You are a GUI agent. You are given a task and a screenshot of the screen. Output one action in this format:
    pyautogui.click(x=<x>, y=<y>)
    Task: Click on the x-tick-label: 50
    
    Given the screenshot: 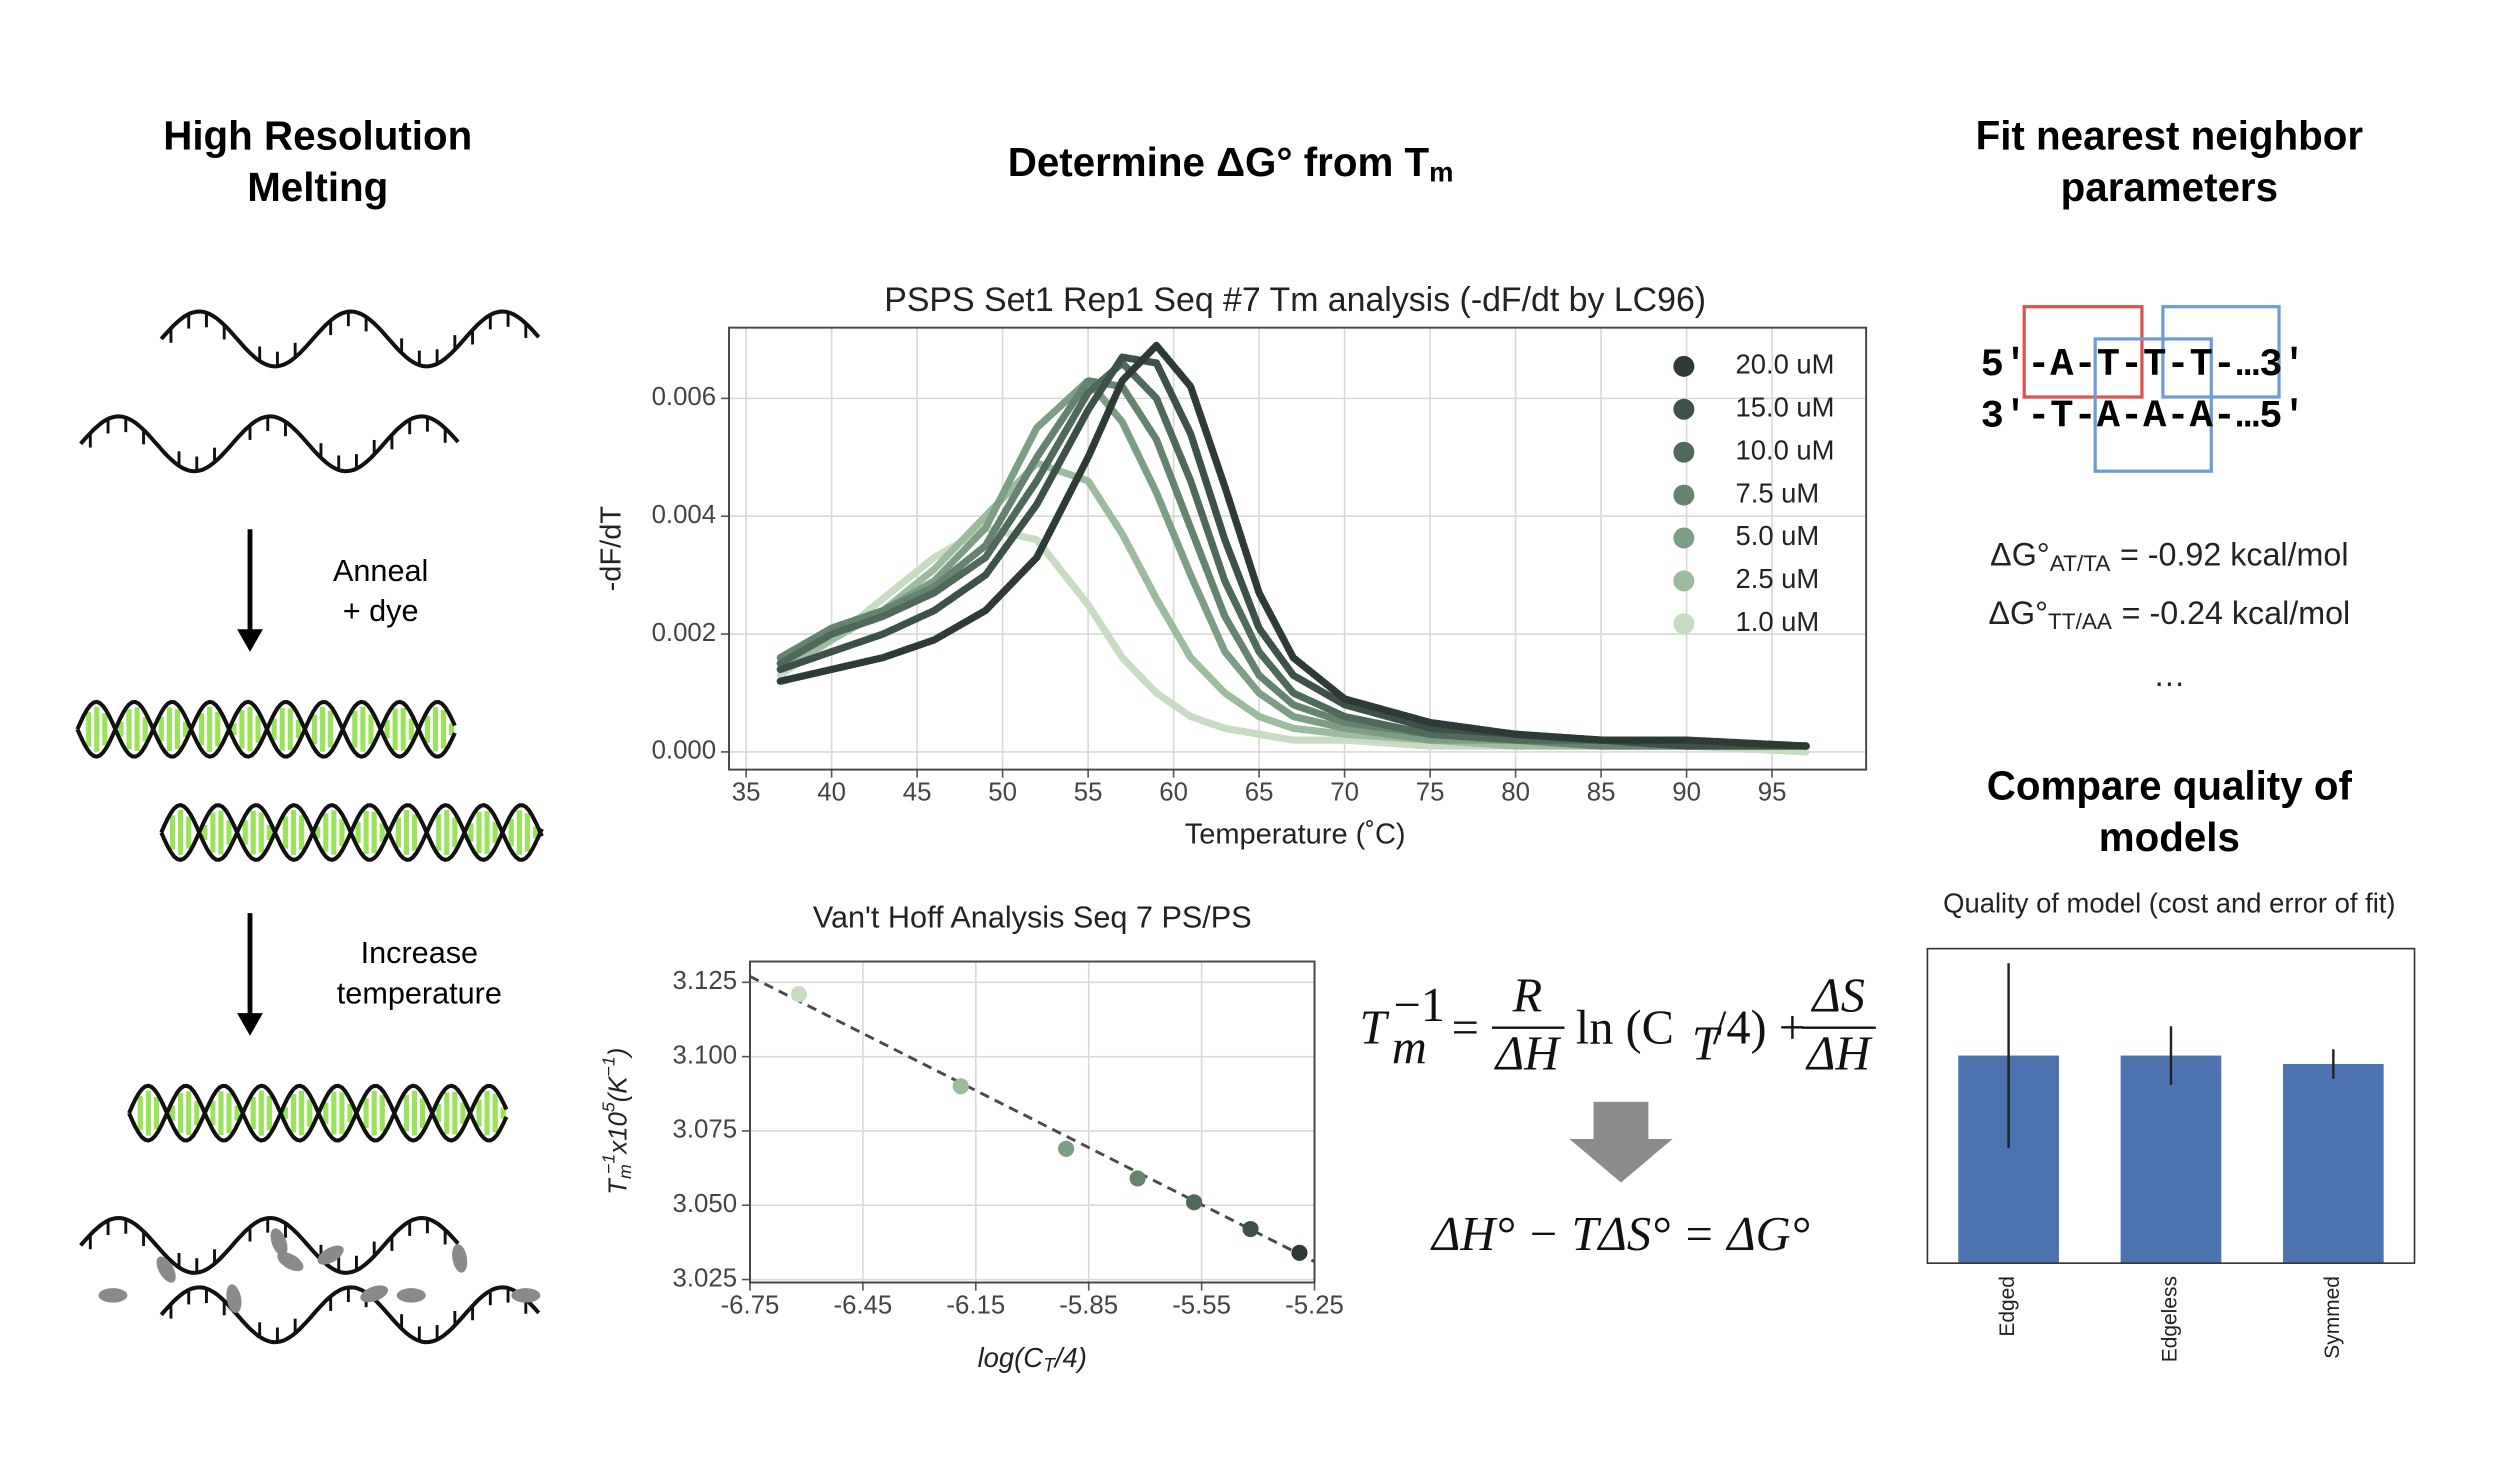 What is the action you would take?
    pyautogui.click(x=1002, y=793)
    